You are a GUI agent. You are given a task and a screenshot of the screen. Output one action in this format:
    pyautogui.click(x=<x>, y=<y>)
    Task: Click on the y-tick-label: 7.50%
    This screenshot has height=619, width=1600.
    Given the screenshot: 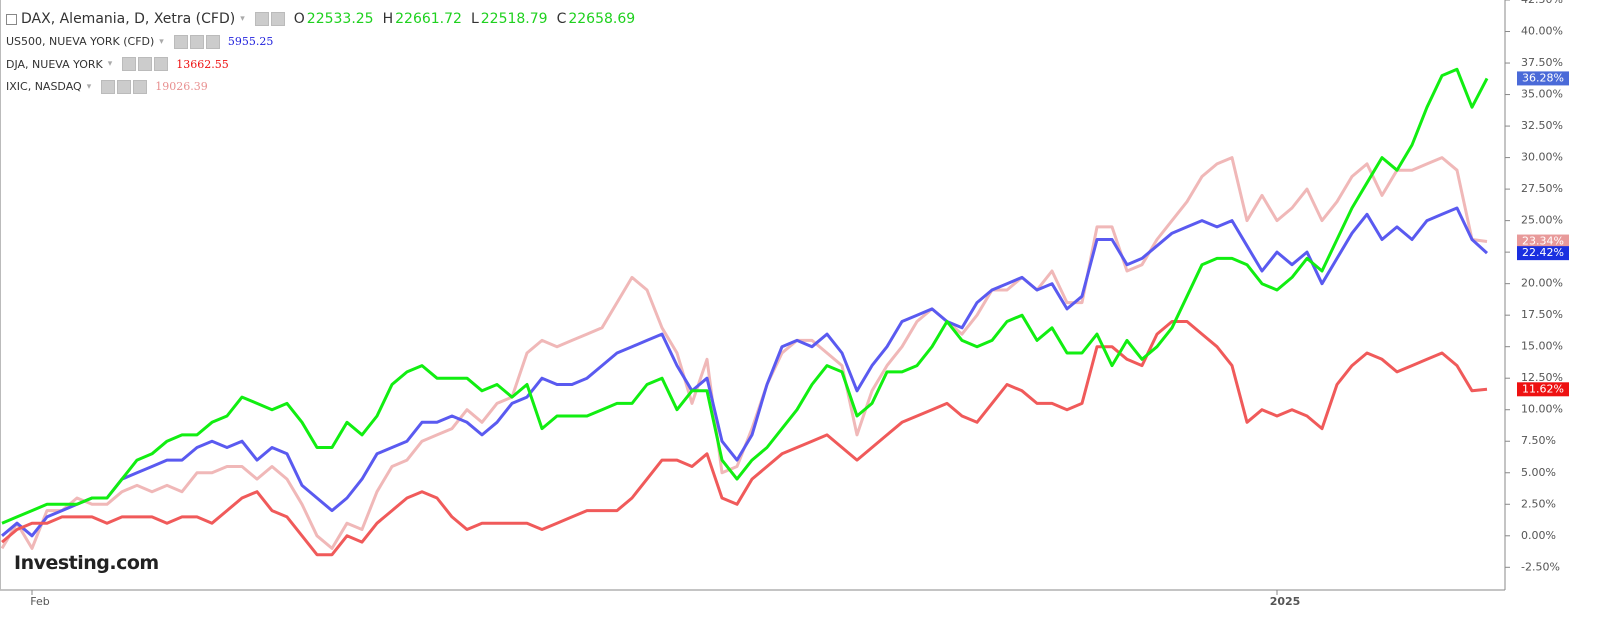 What is the action you would take?
    pyautogui.click(x=1538, y=440)
    